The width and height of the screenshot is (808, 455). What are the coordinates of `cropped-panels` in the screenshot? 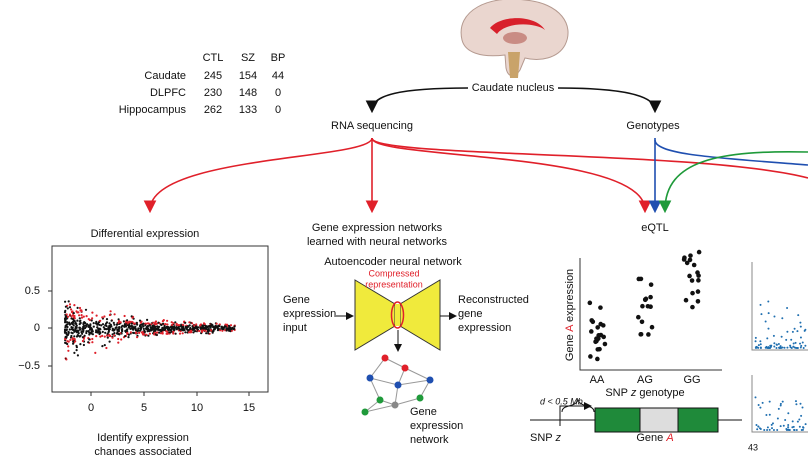 It's located at (779, 347).